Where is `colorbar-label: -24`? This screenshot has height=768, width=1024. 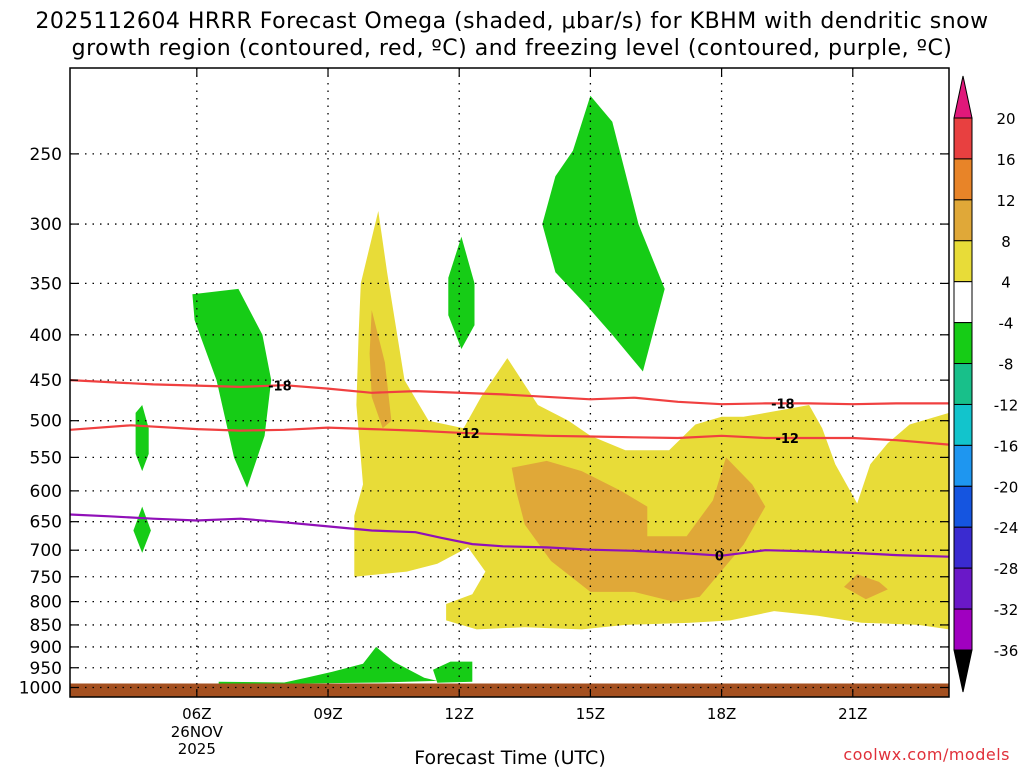
colorbar-label: -24 is located at coordinates (1006, 528).